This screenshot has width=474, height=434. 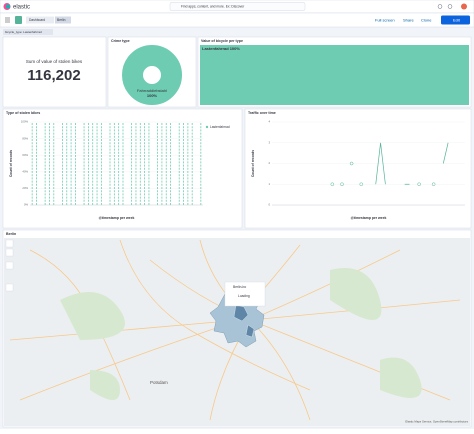 What do you see at coordinates (269, 184) in the screenshot?
I see `y-tick-label: 1` at bounding box center [269, 184].